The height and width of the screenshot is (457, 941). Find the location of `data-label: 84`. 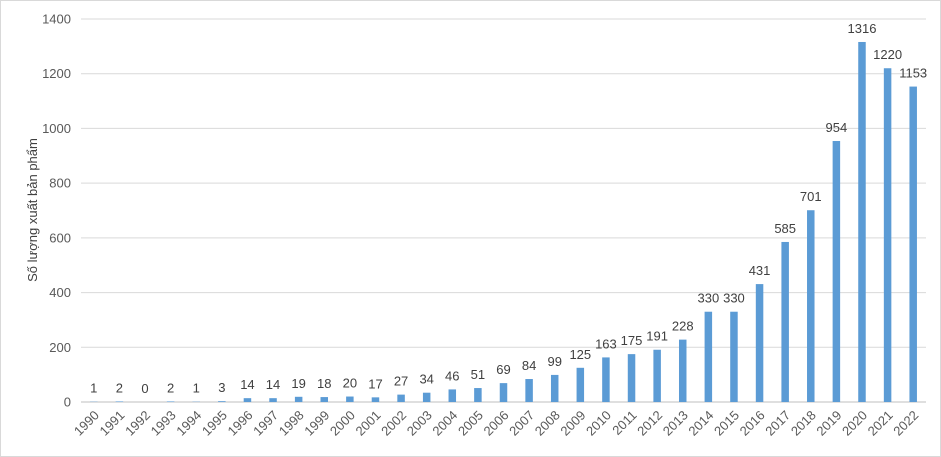

data-label: 84 is located at coordinates (529, 365).